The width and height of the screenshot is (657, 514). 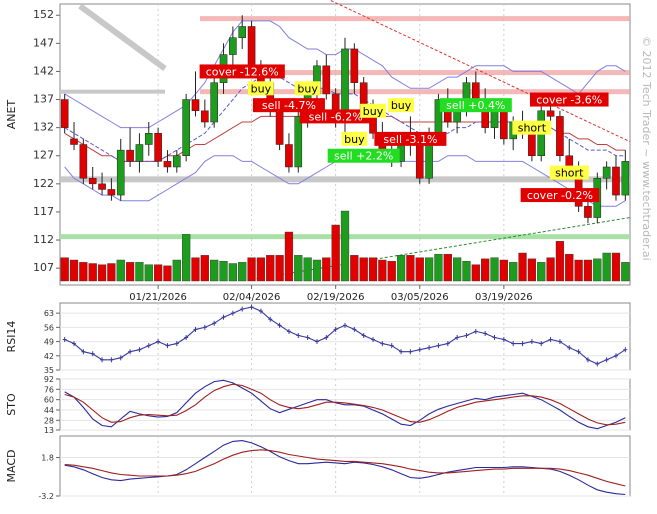 I want to click on date-tick-label: 02/19/2026, so click(x=336, y=297).